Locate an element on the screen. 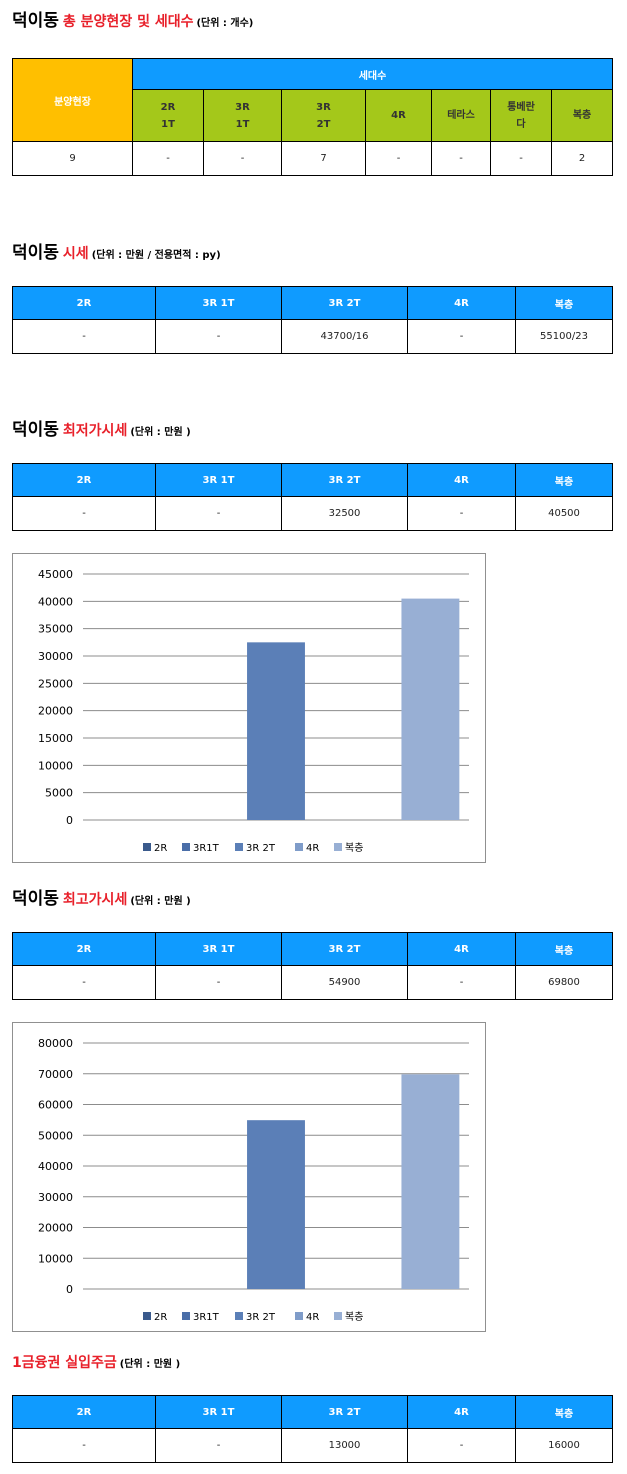 Image resolution: width=627 pixels, height=1474 pixels. supply-subheader-line: 4R is located at coordinates (398, 115).